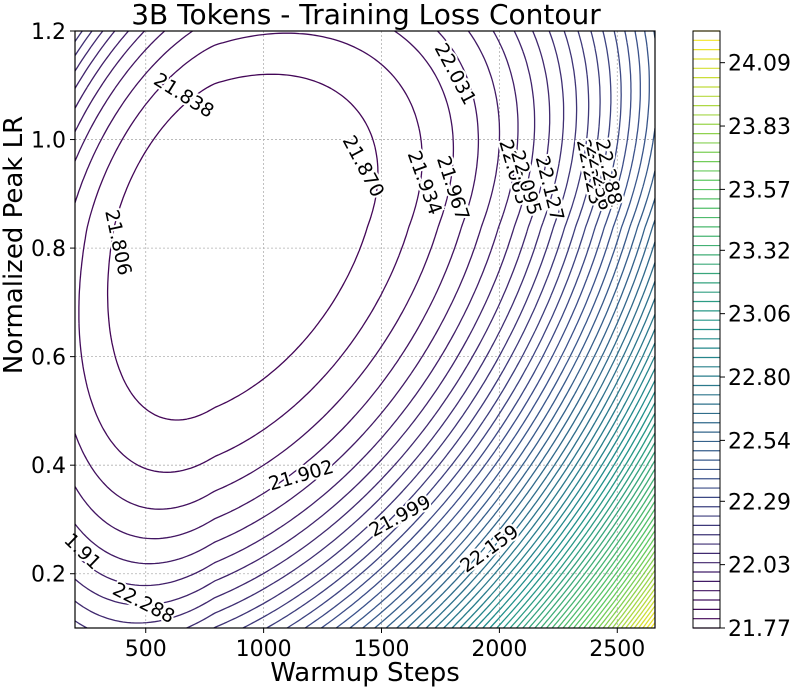 The image size is (797, 688). Describe the element at coordinates (759, 315) in the screenshot. I see `colorbar-tick-label: 23.06` at that location.